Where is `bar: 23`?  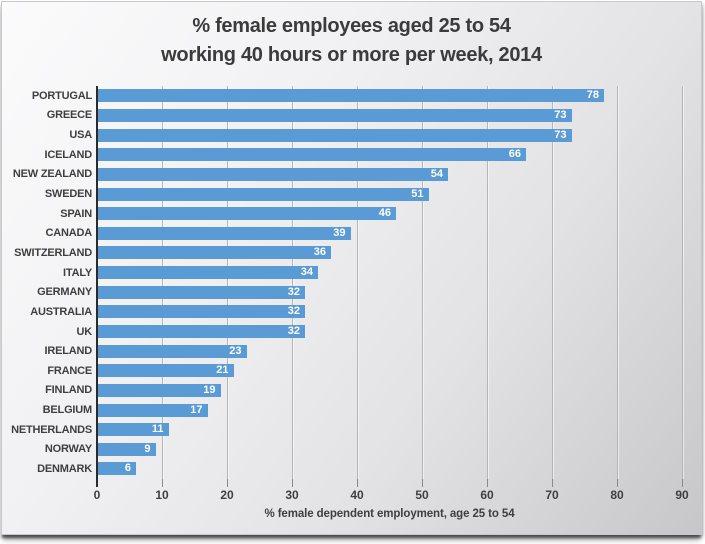 bar: 23 is located at coordinates (172, 351).